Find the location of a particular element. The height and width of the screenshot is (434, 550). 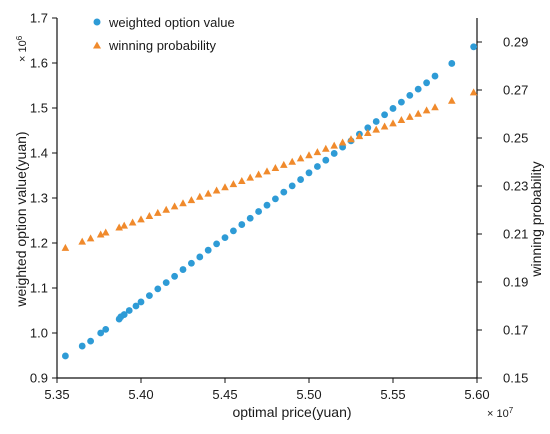

y2-tick-label: 0.23 is located at coordinates (515, 186).